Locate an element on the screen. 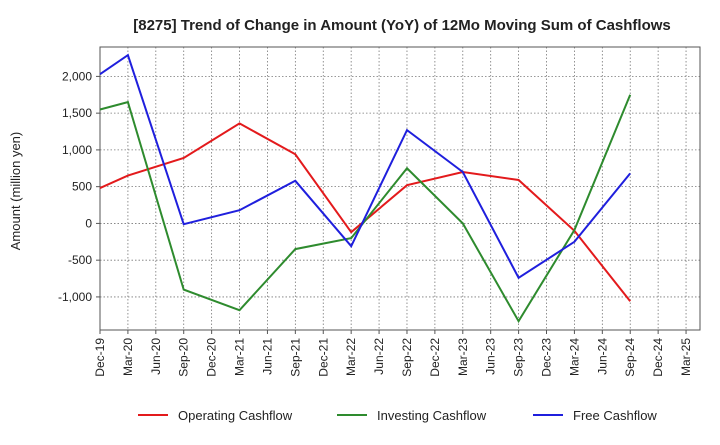  x-tick-label: Mar-25 is located at coordinates (686, 357).